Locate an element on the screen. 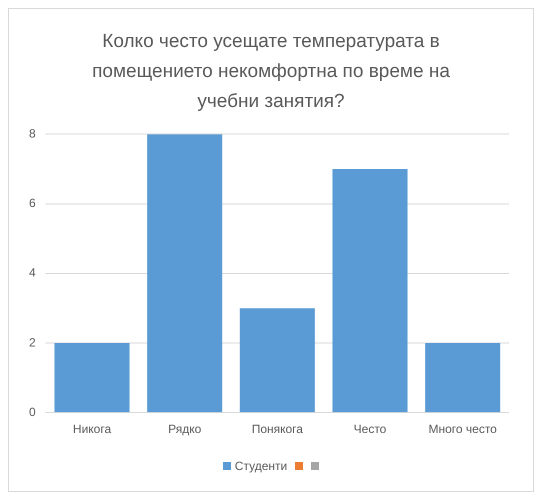 Image resolution: width=544 pixels, height=502 pixels. y-tick-label: 6 is located at coordinates (32, 203).